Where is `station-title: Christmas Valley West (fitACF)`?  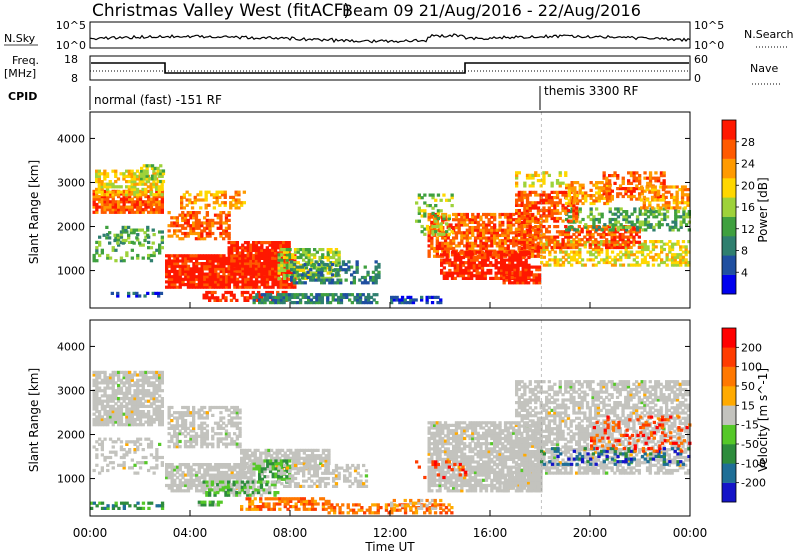
station-title: Christmas Valley West (fitACF) is located at coordinates (221, 11).